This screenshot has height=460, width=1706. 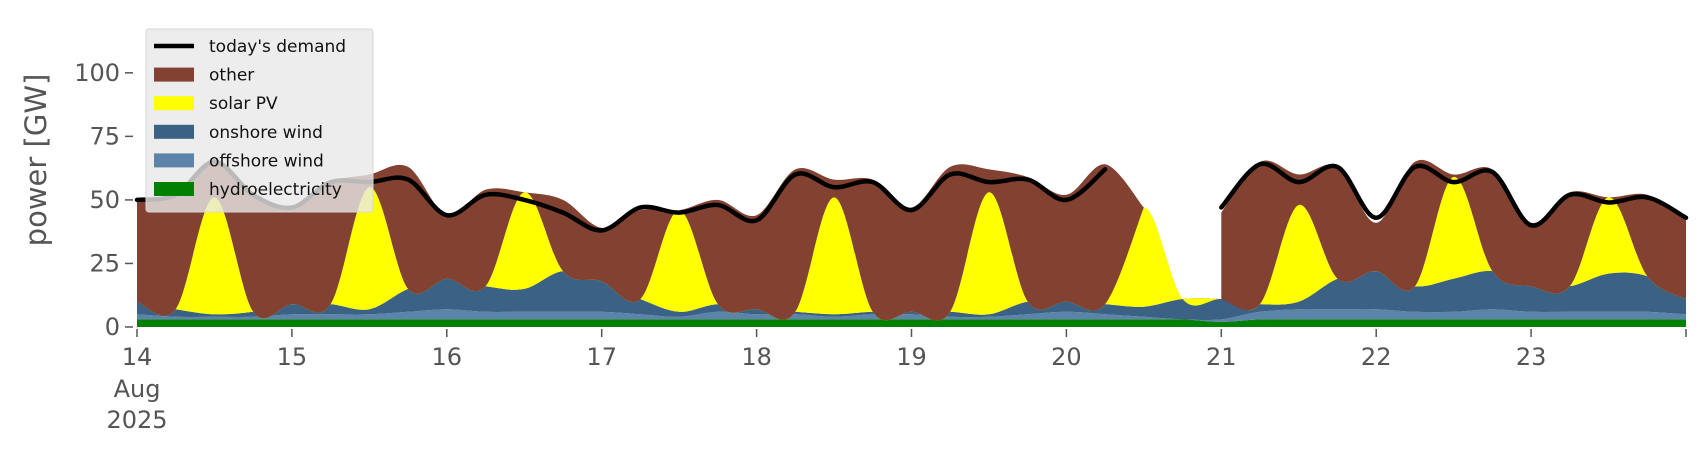 What do you see at coordinates (174, 74) in the screenshot?
I see `legend-swatch-other` at bounding box center [174, 74].